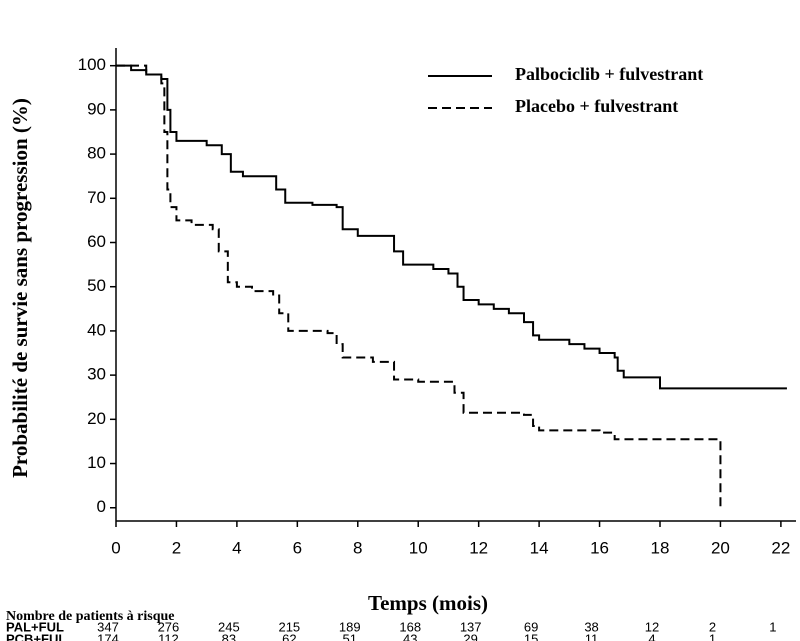 The height and width of the screenshot is (641, 800). Describe the element at coordinates (652, 626) in the screenshot. I see `risk-value: 12` at that location.